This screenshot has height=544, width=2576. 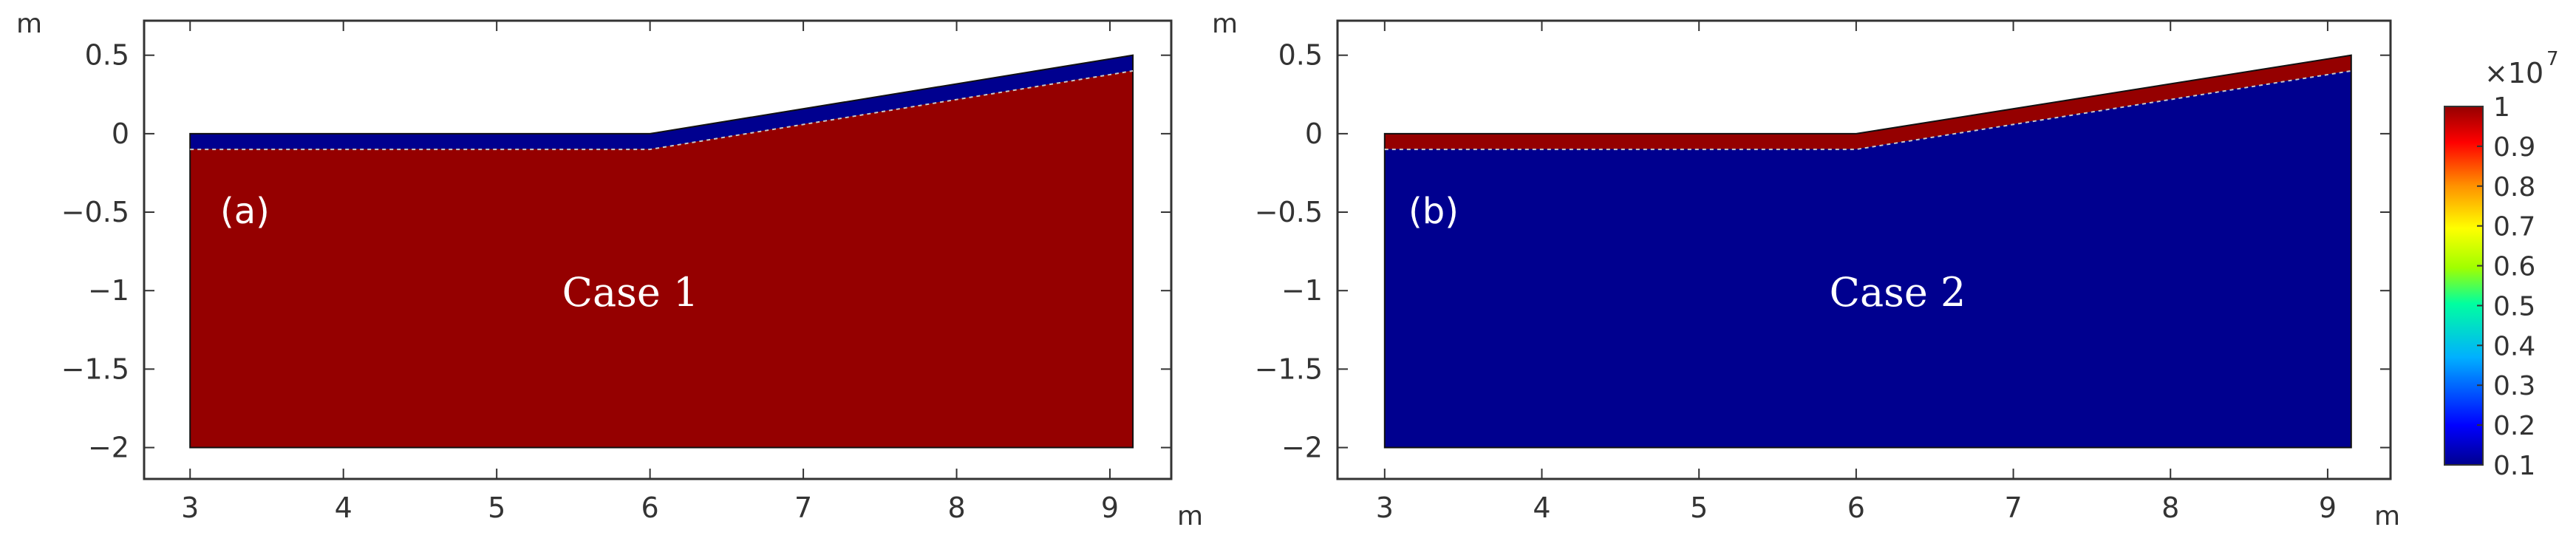 I want to click on case-label-b: Case 2, so click(x=1898, y=292).